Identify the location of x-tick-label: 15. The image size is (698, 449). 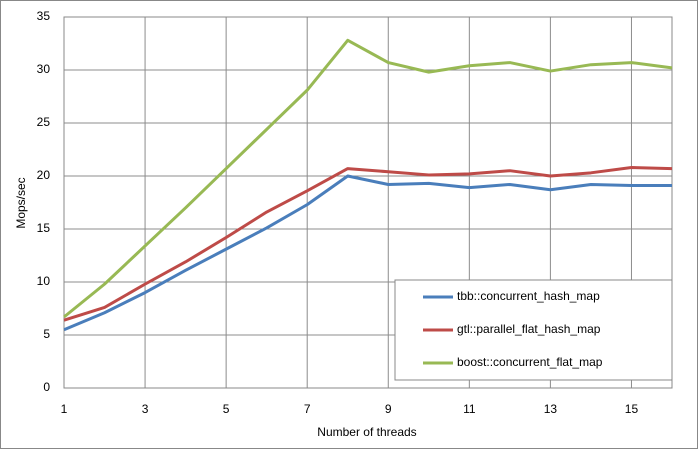
(632, 409).